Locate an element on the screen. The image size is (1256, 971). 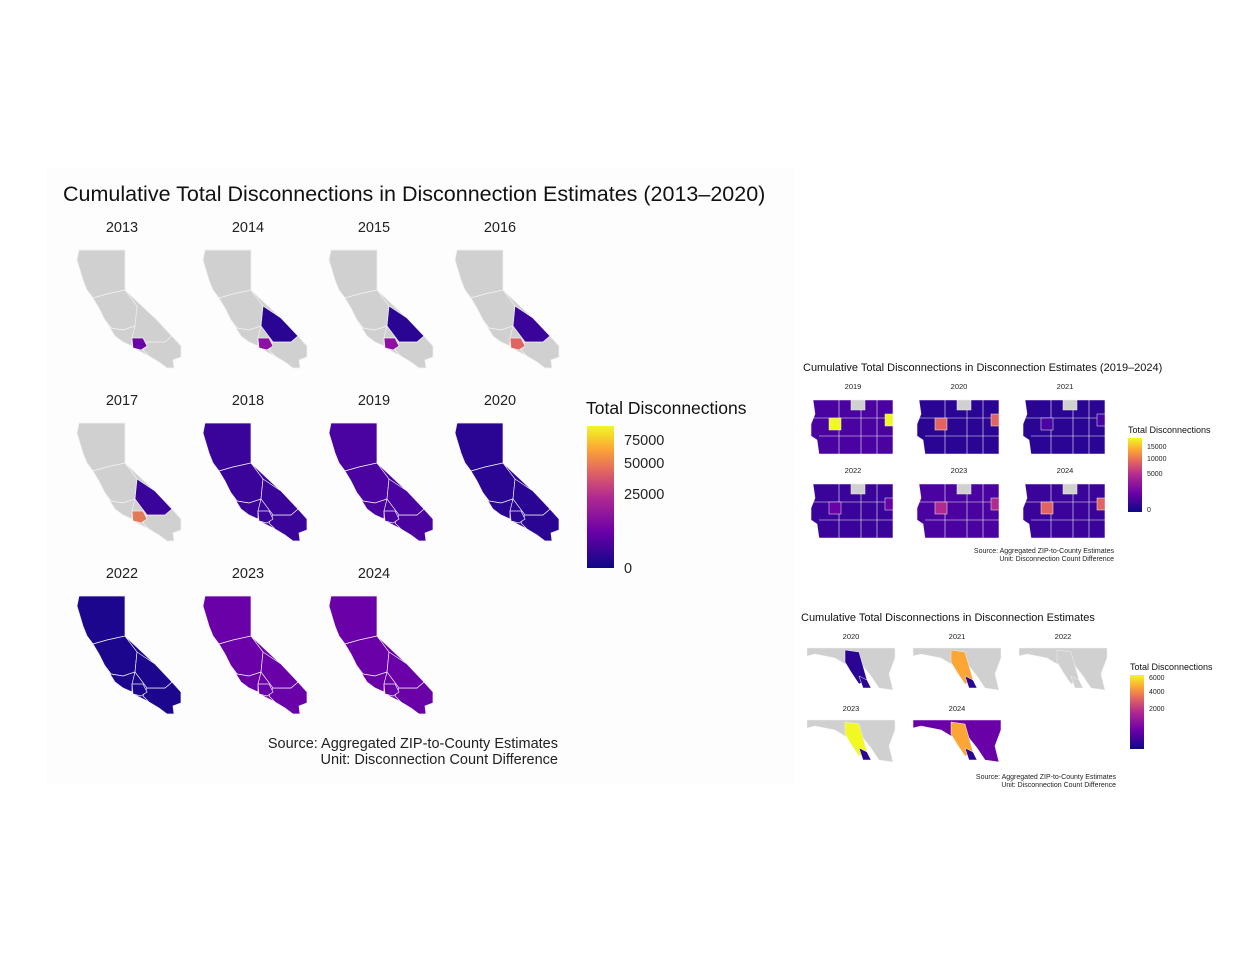
california-legend-tick: 75000 is located at coordinates (644, 441).